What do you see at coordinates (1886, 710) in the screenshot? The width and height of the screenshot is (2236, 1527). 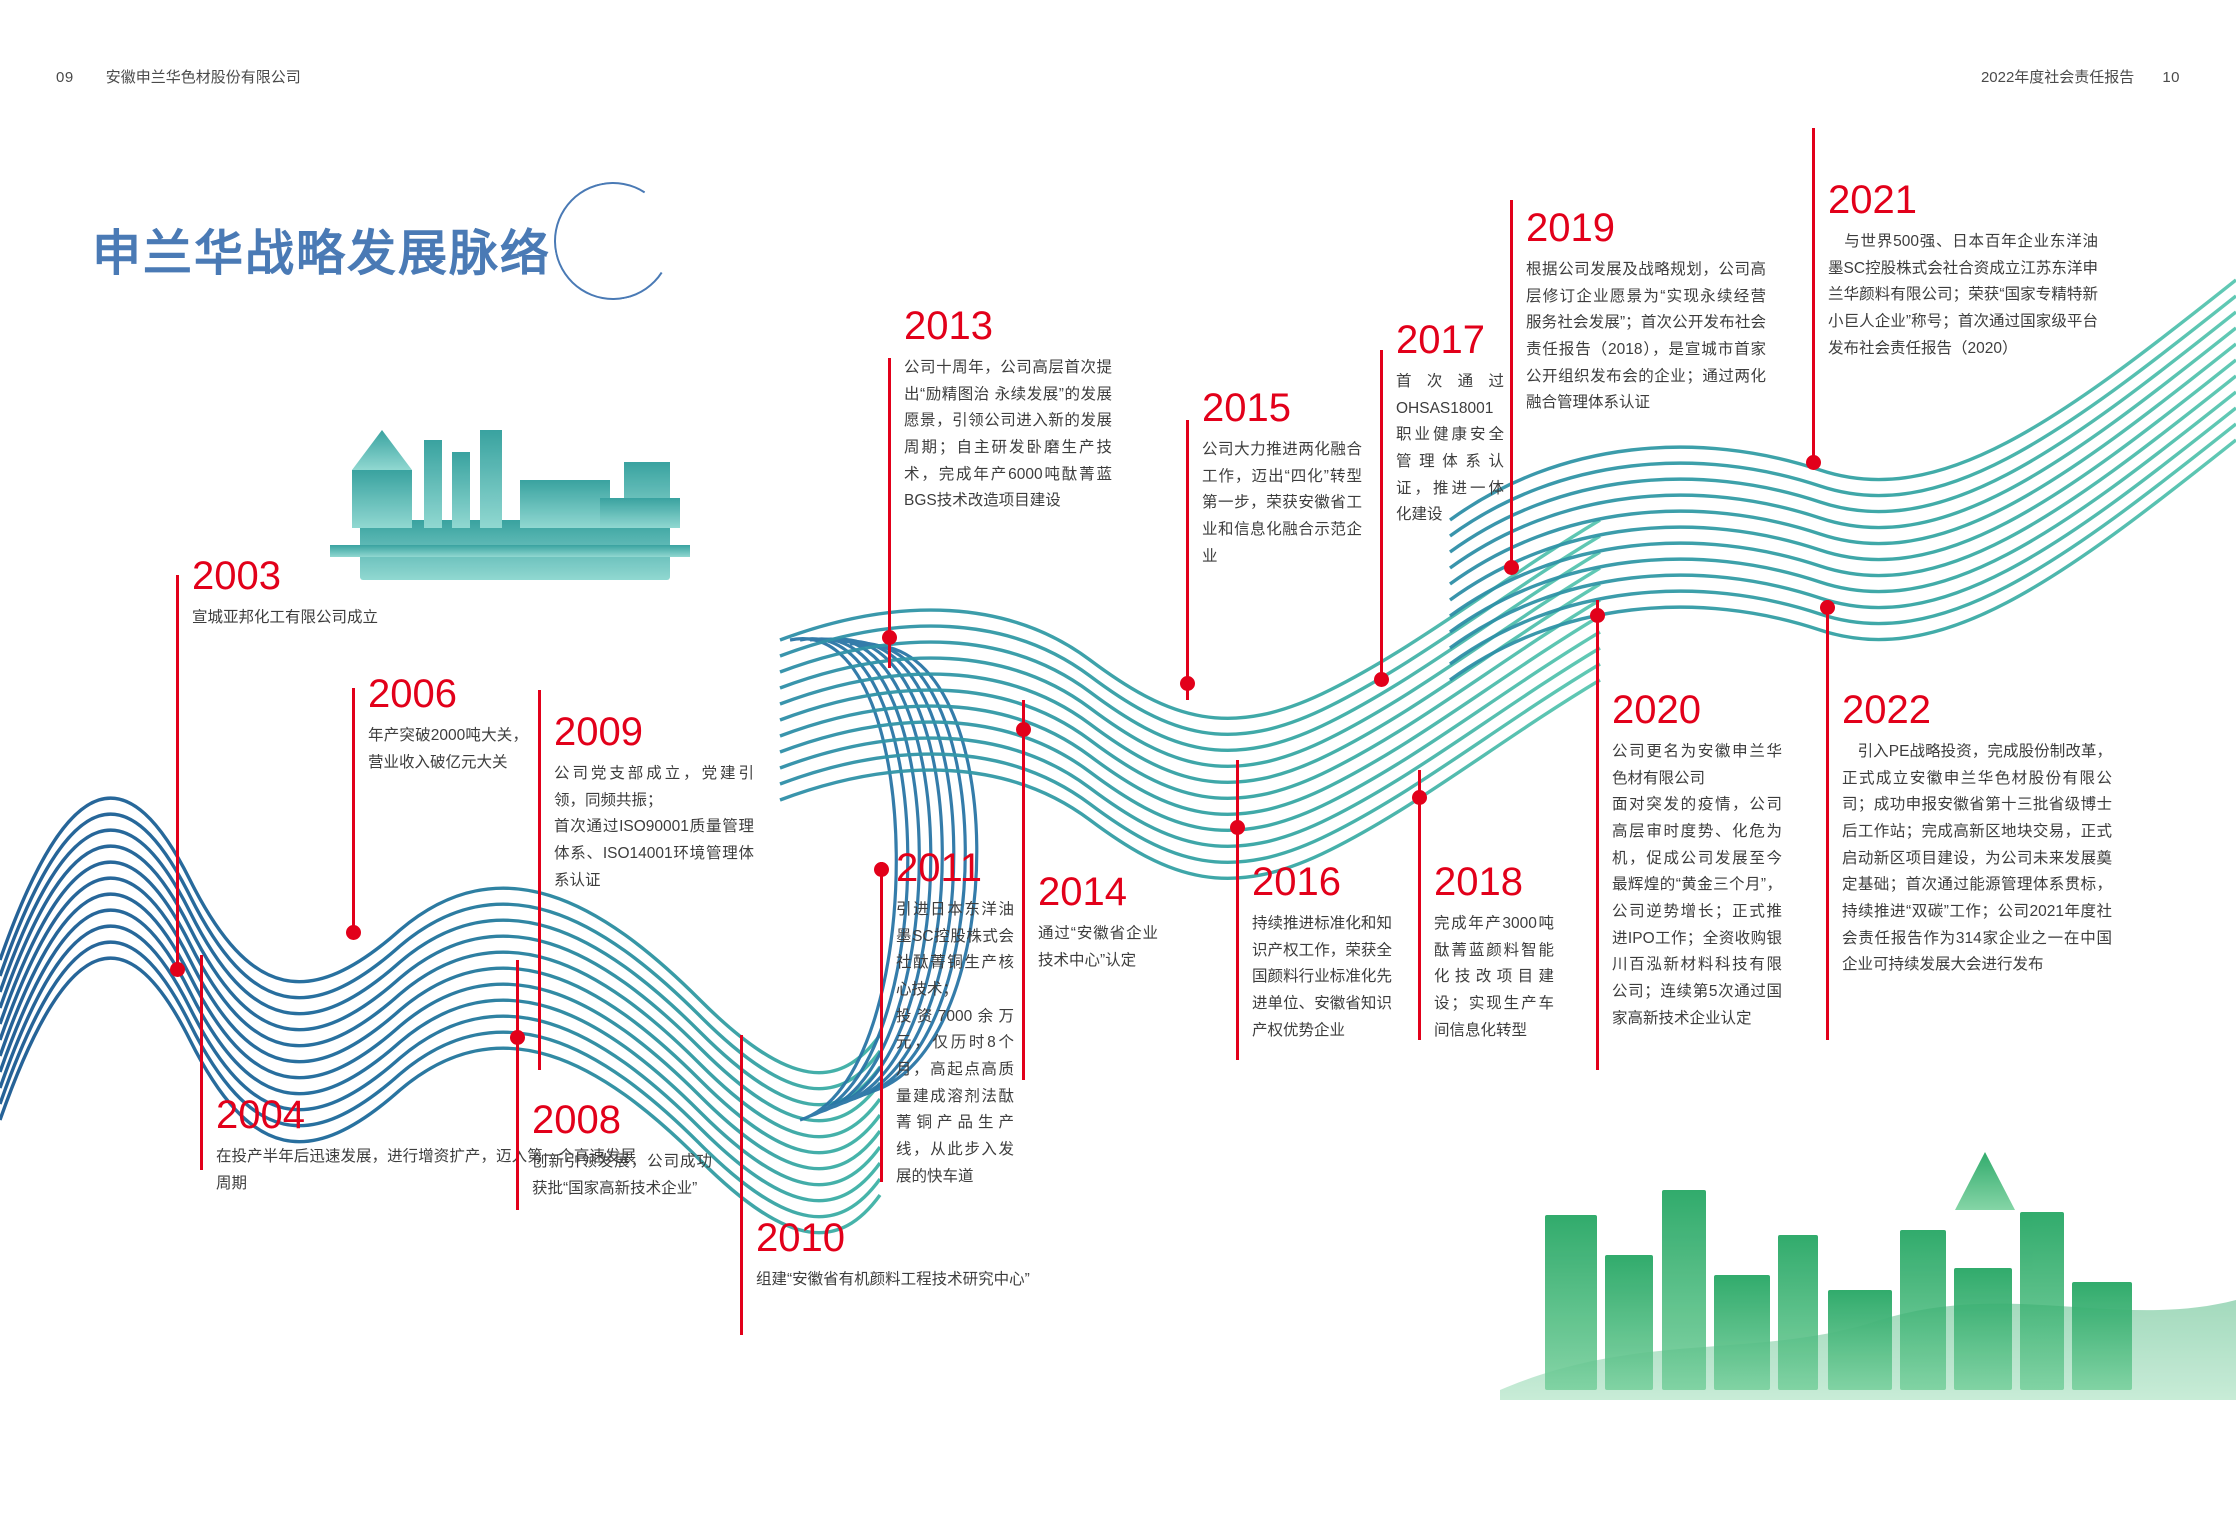 I see `year-label-2022: 2022` at bounding box center [1886, 710].